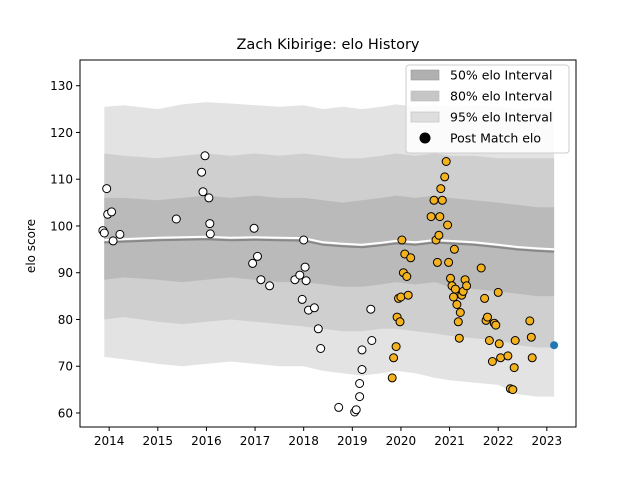 This screenshot has height=480, width=640. I want to click on x-tick-label: 2019, so click(352, 441).